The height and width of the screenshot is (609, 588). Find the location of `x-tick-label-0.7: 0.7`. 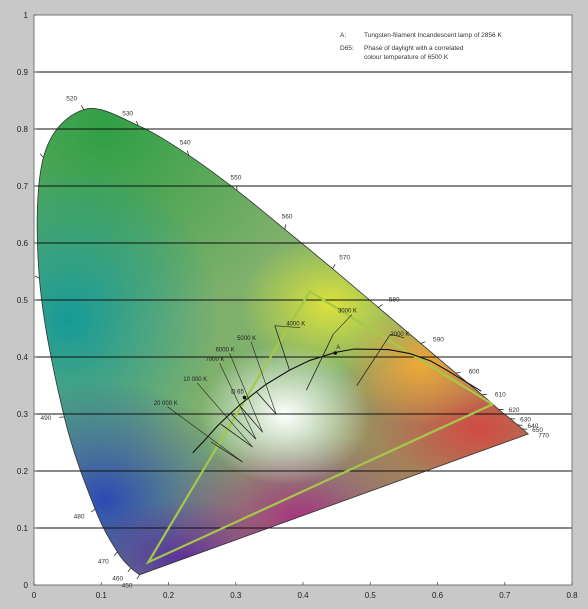

x-tick-label-0.7: 0.7 is located at coordinates (505, 595).